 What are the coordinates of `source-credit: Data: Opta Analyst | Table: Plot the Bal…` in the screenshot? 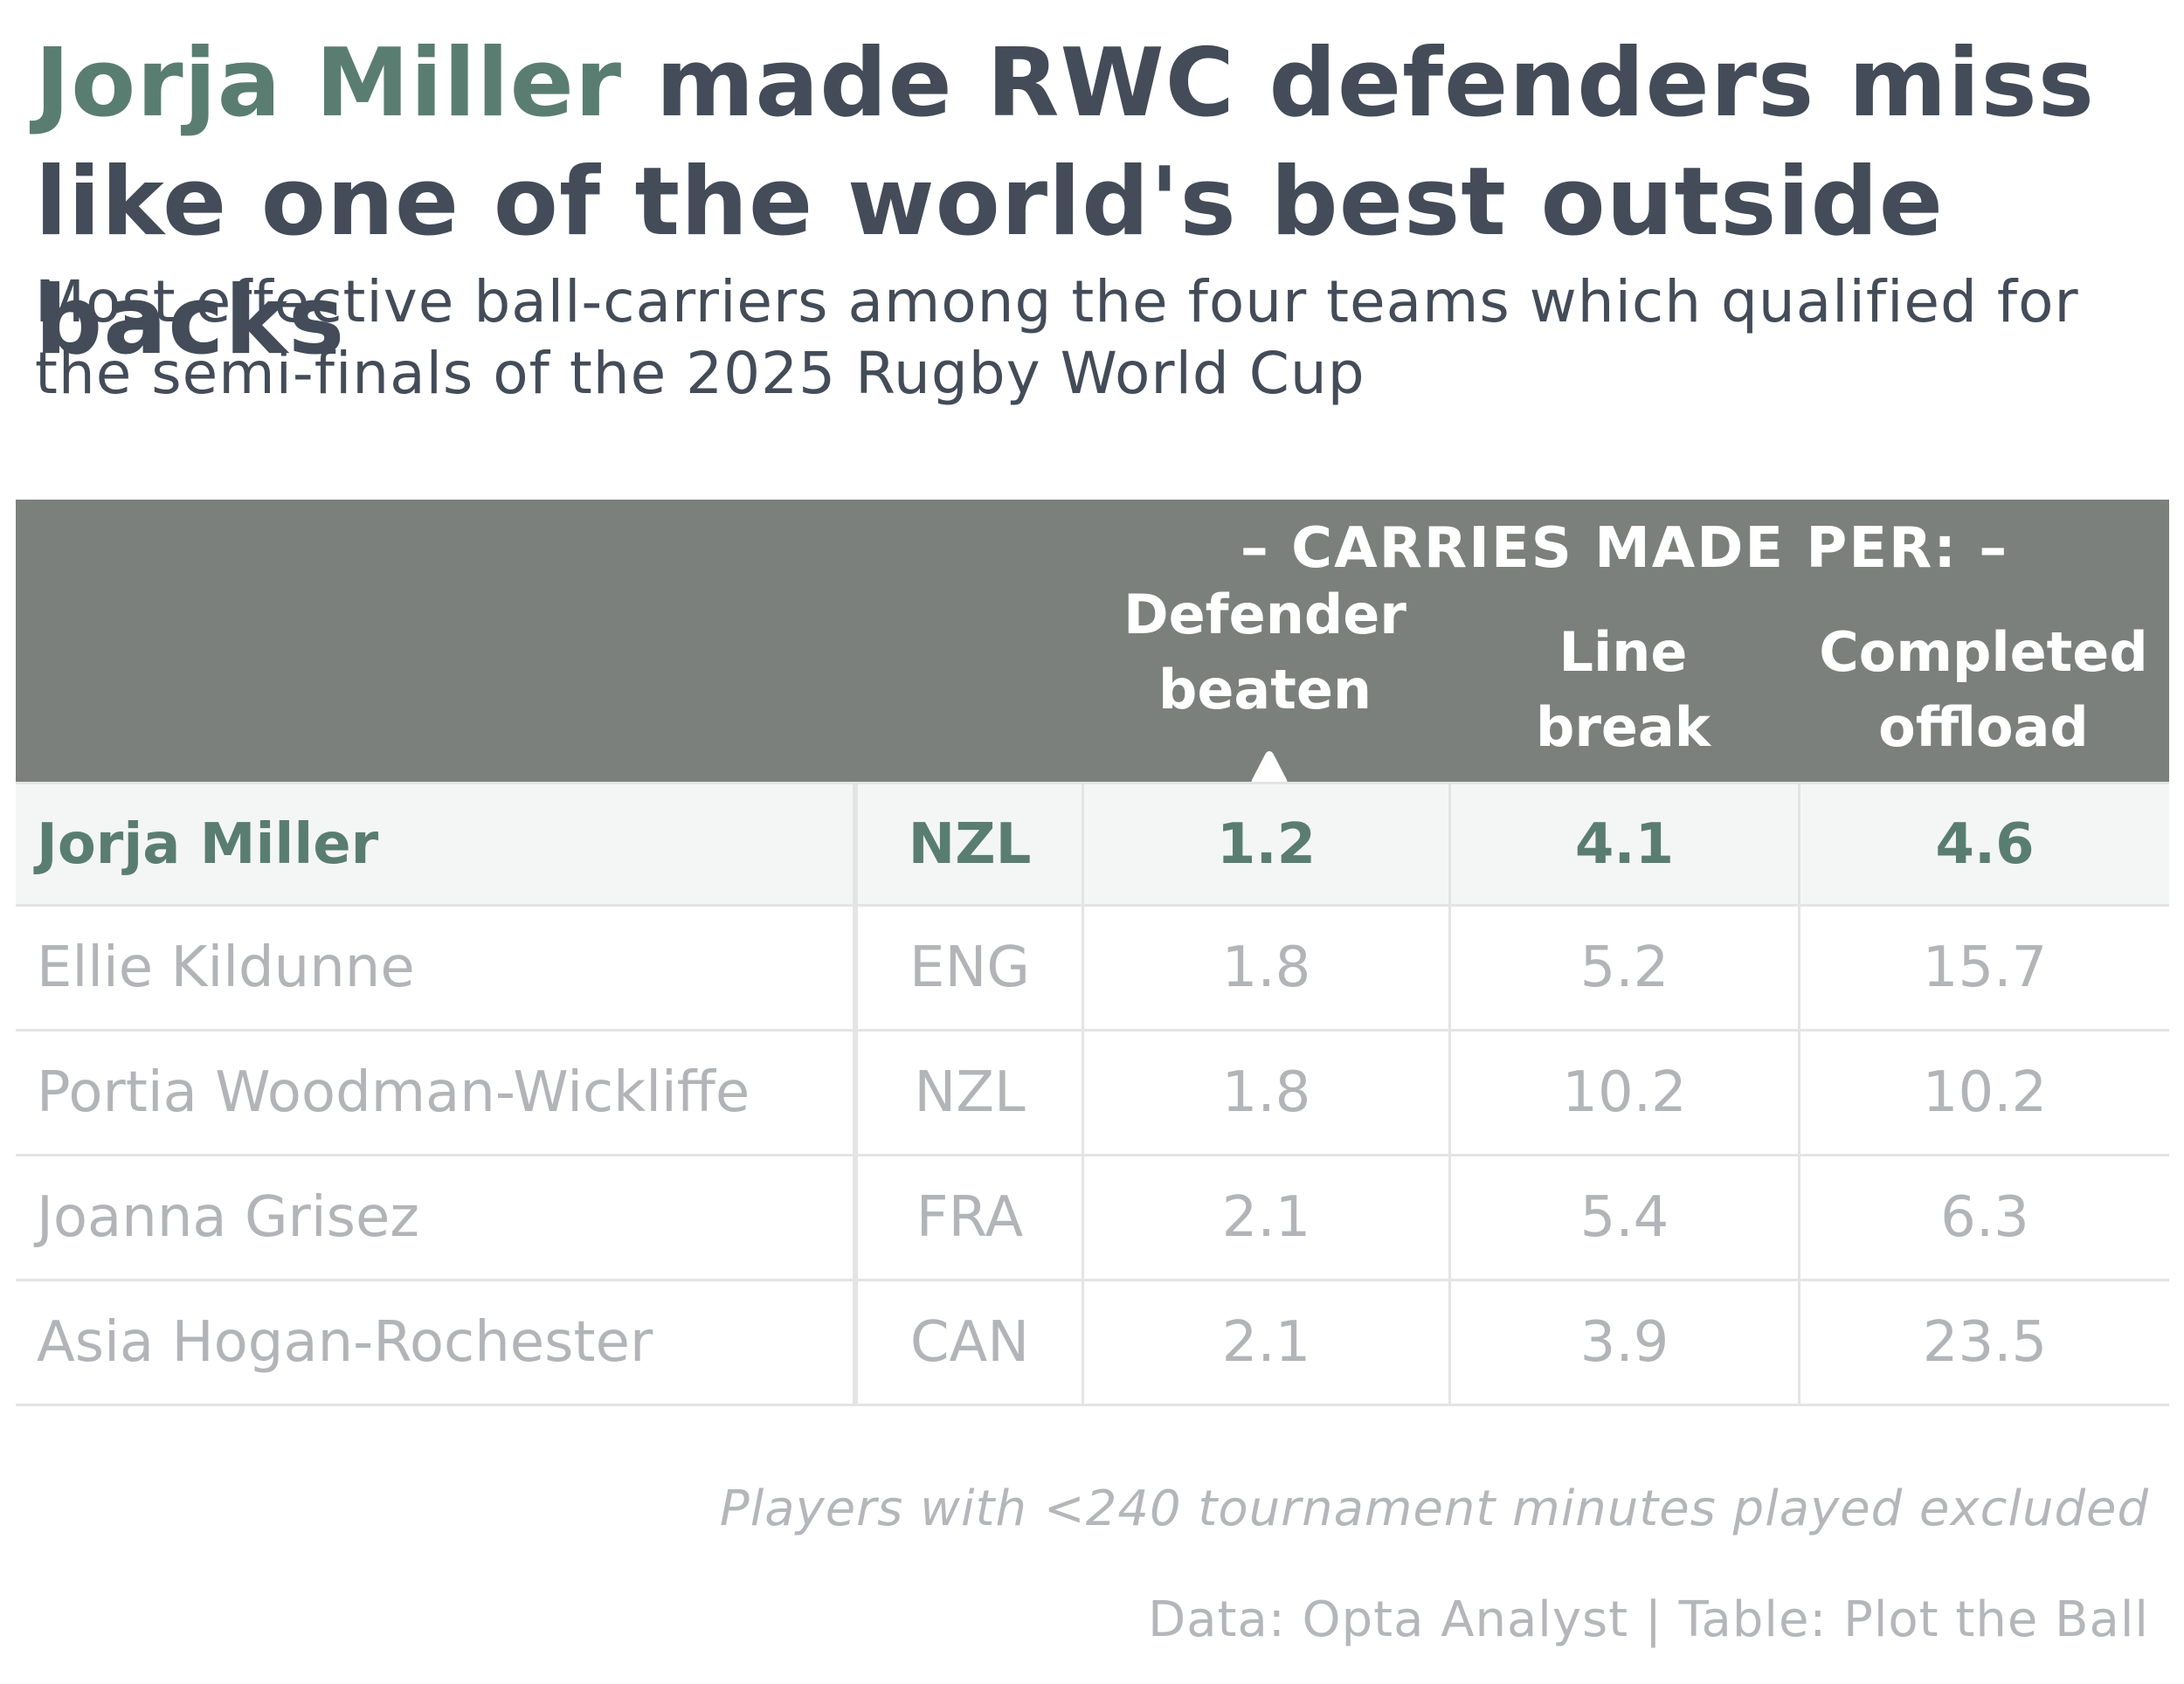 It's located at (1648, 1620).